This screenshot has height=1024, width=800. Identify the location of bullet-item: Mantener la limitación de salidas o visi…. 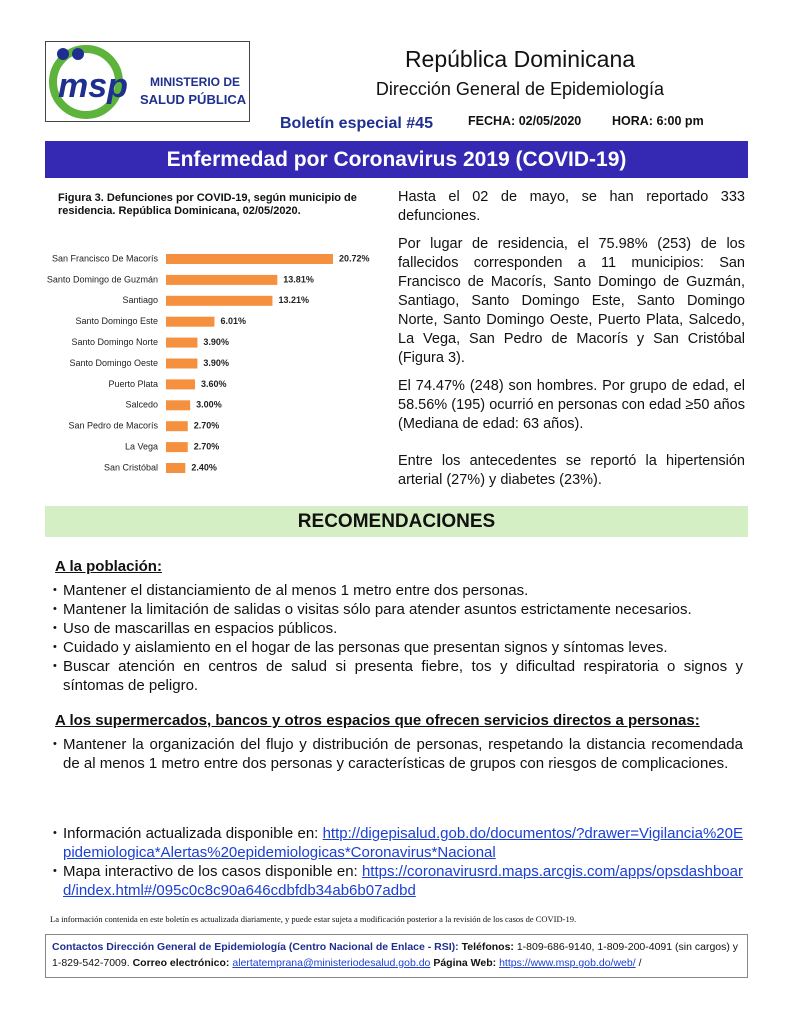
(398, 609).